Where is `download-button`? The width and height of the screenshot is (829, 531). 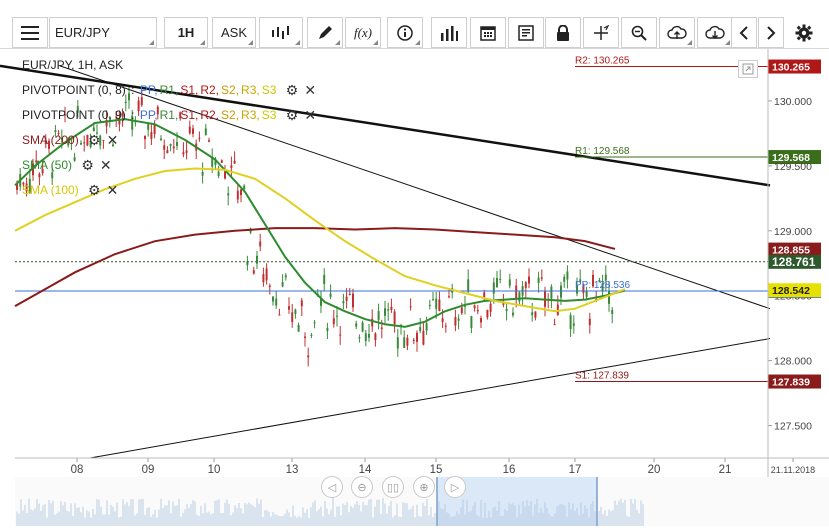
download-button is located at coordinates (715, 32).